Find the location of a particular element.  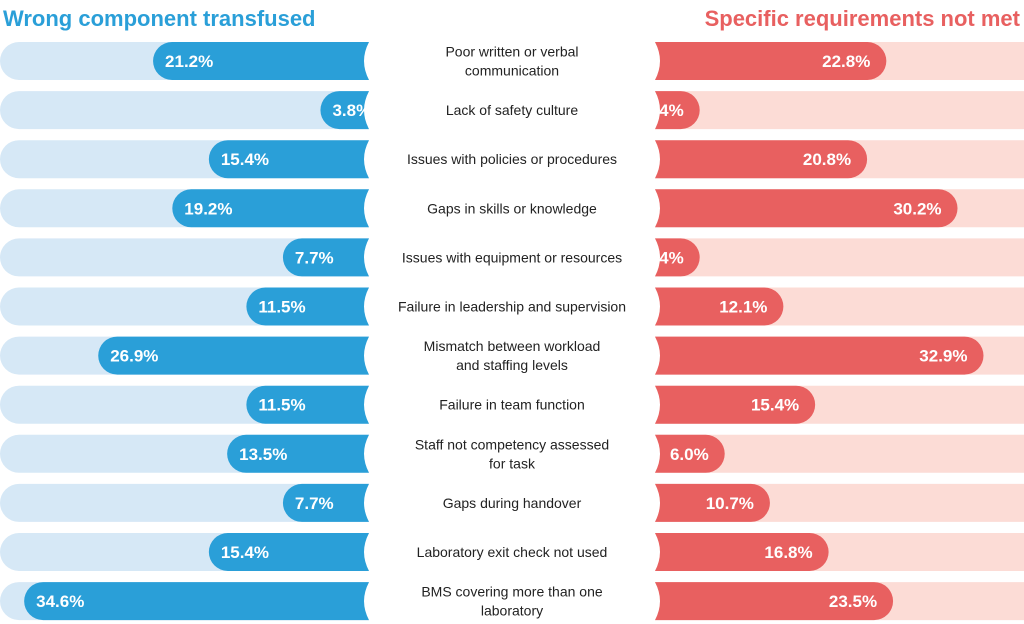

right-chart-title: Specific requirements not met is located at coordinates (863, 18).